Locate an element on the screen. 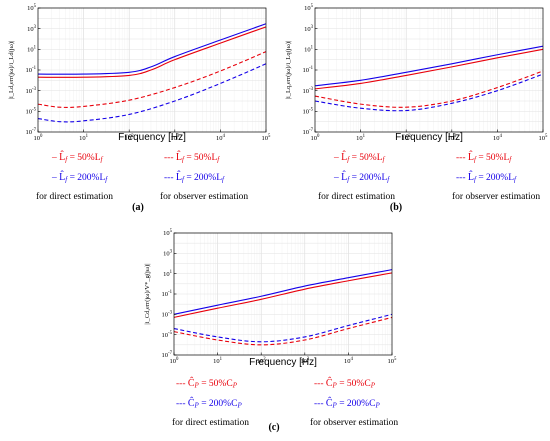  panel-label: (b) is located at coordinates (396, 207).